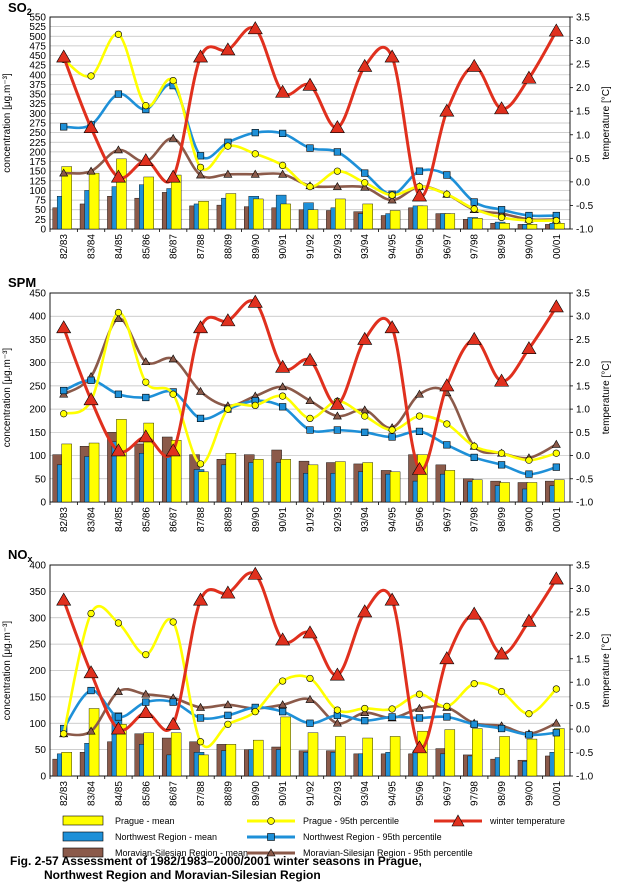 Image resolution: width=618 pixels, height=895 pixels. Describe the element at coordinates (372, 837) in the screenshot. I see `legend-label: Northwest Region - 95th percentile` at that location.